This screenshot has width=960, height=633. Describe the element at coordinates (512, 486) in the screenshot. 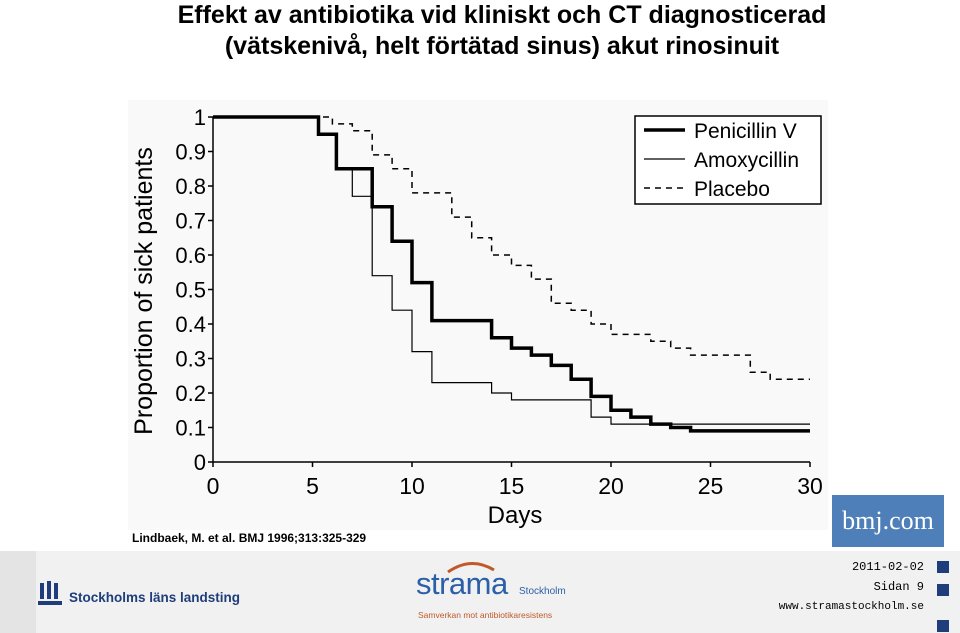

I see `x-tick-label: 15` at that location.